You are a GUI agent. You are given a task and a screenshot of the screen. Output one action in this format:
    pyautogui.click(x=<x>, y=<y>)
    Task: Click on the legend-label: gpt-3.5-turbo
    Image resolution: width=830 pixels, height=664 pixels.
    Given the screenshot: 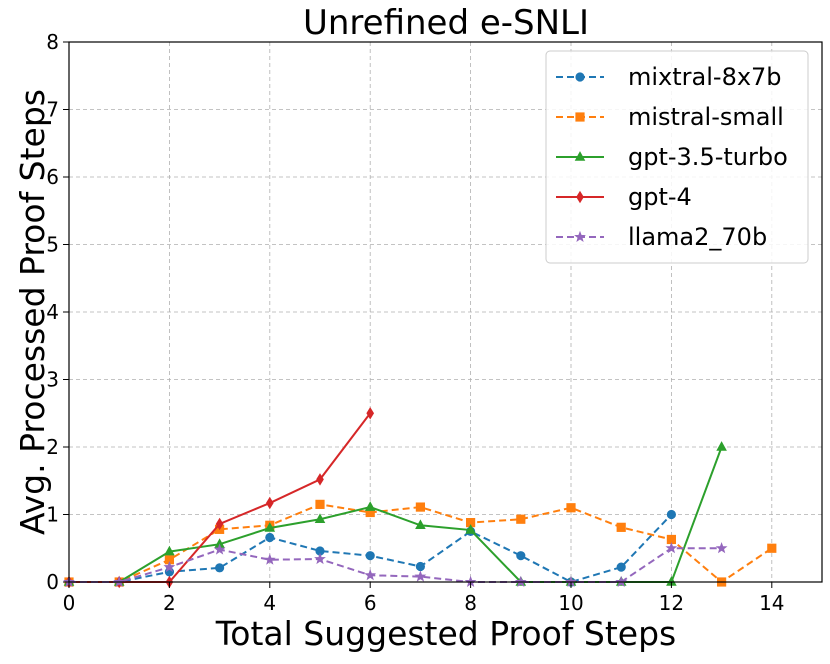 What is the action you would take?
    pyautogui.click(x=708, y=157)
    